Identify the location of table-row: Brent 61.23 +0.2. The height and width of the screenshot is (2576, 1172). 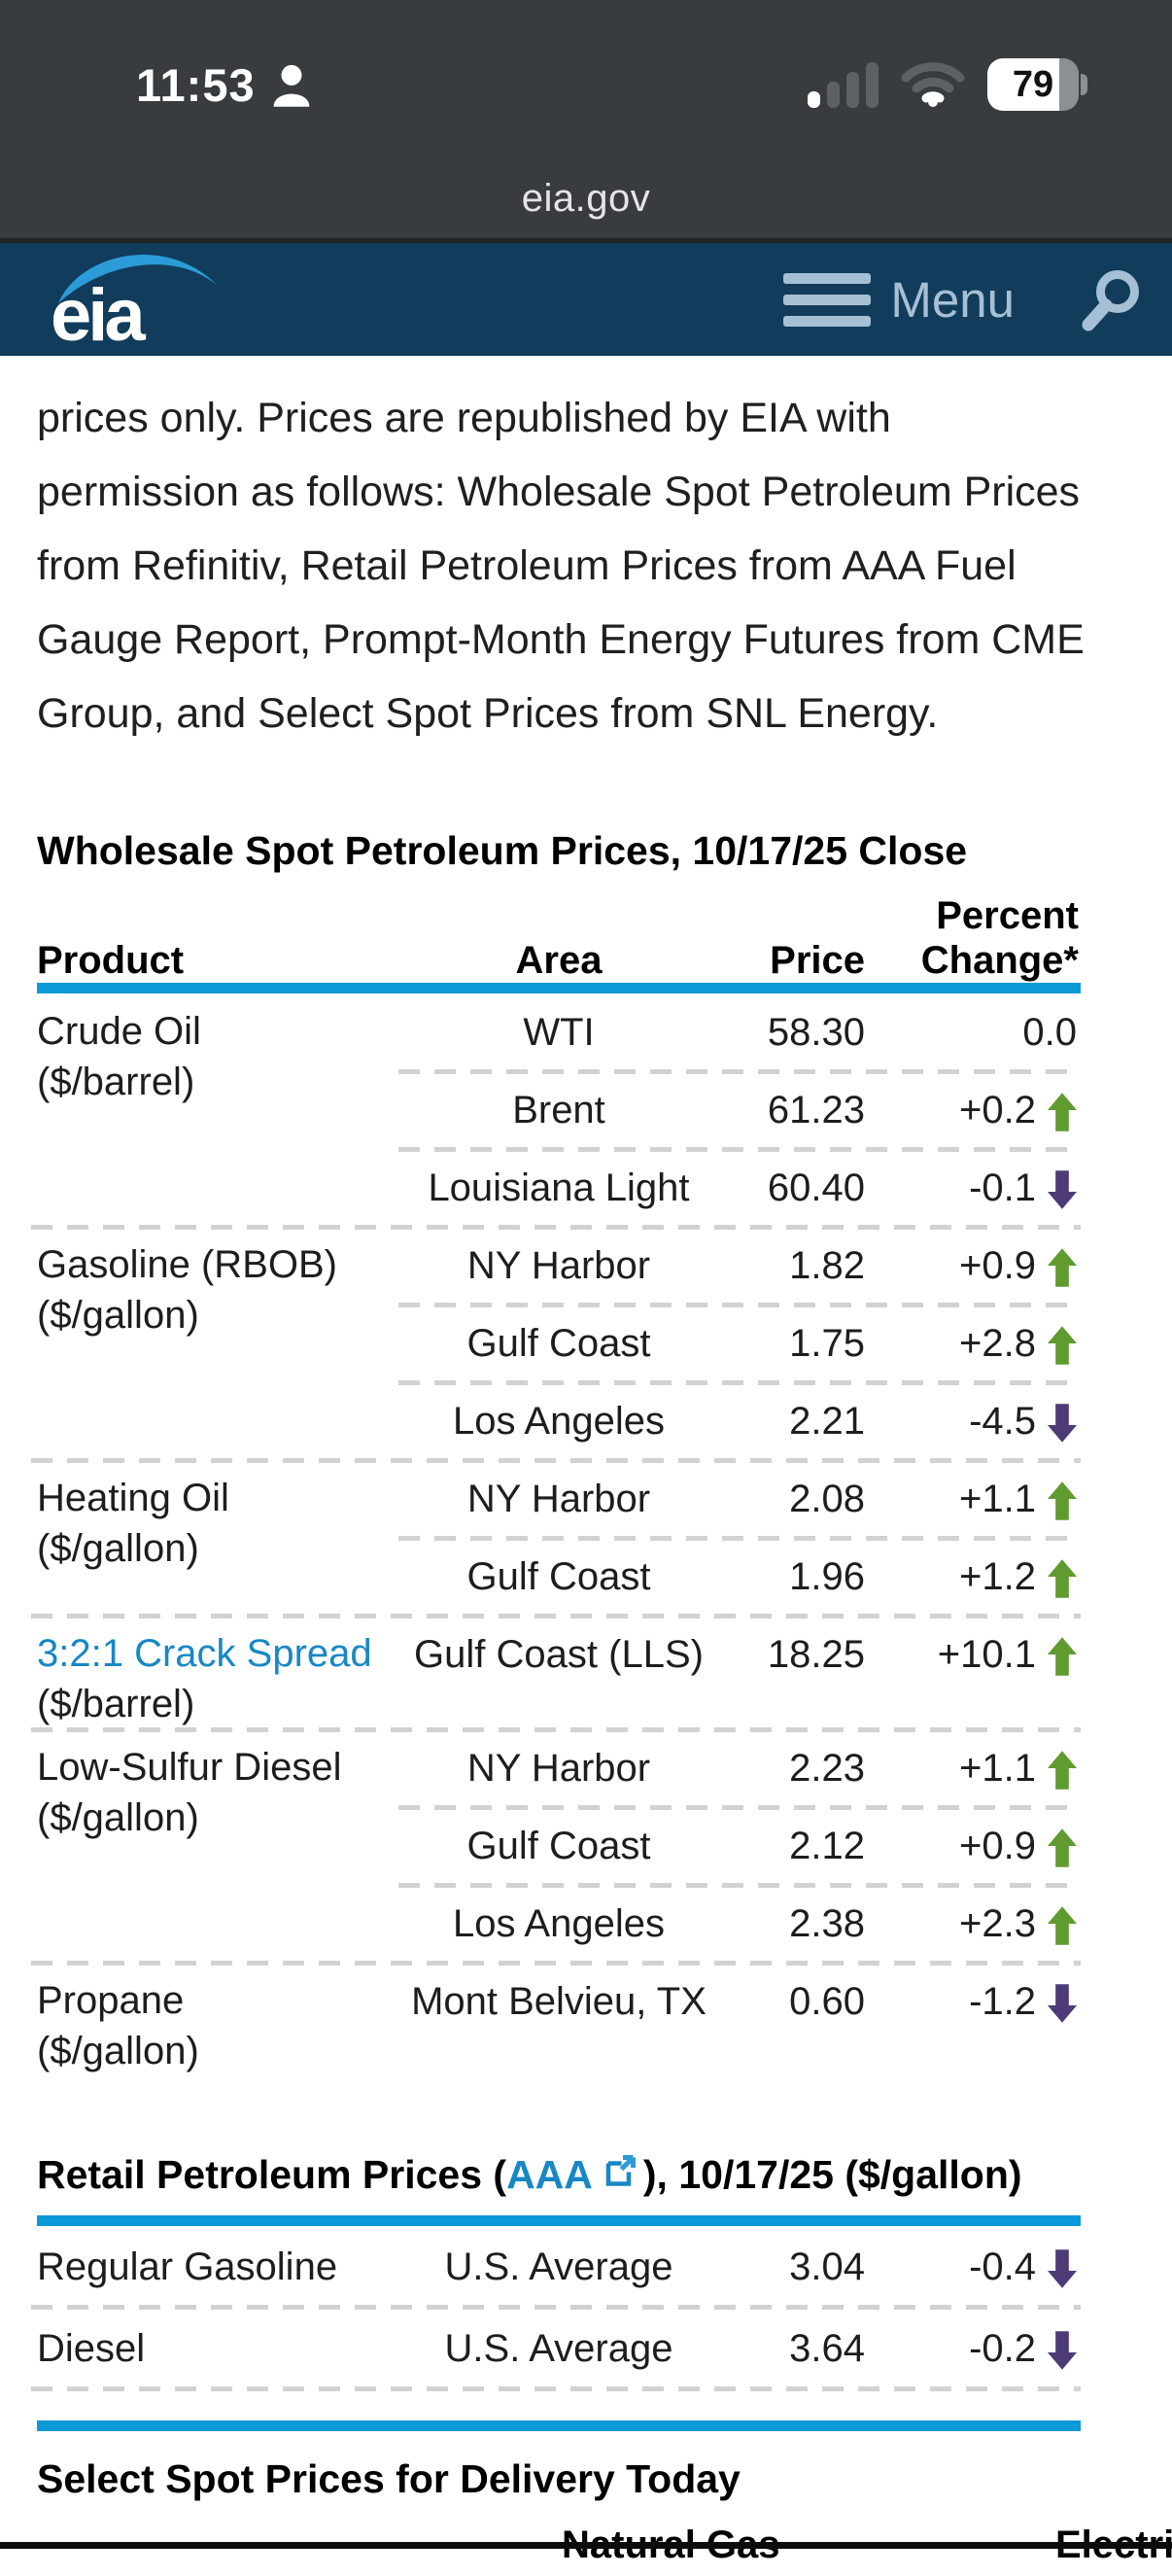
(740, 1109).